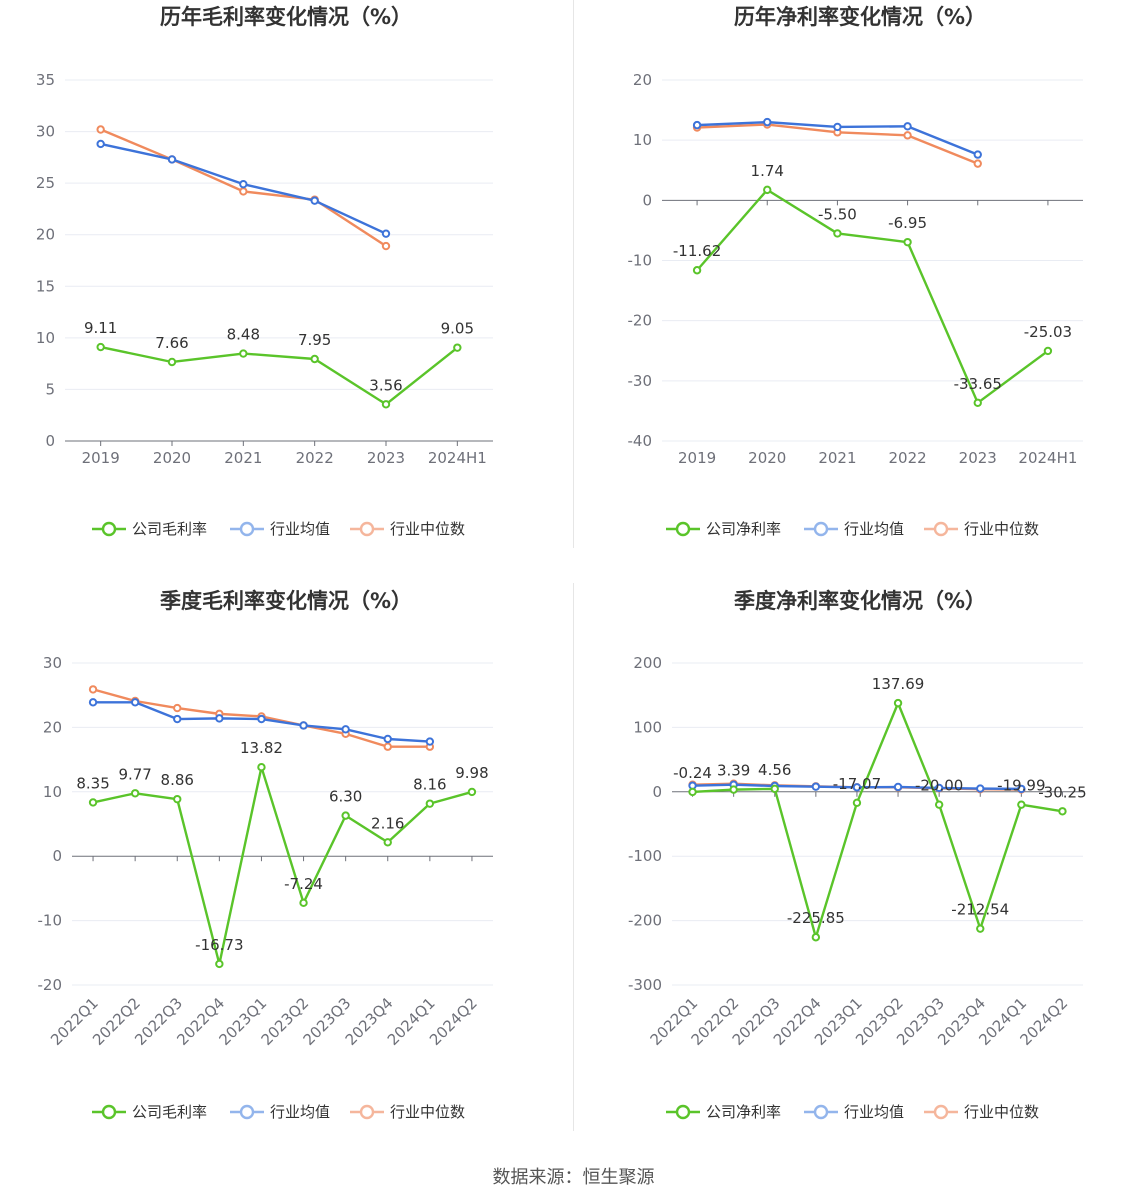  What do you see at coordinates (573, 857) in the screenshot?
I see `panel-divider-bottom` at bounding box center [573, 857].